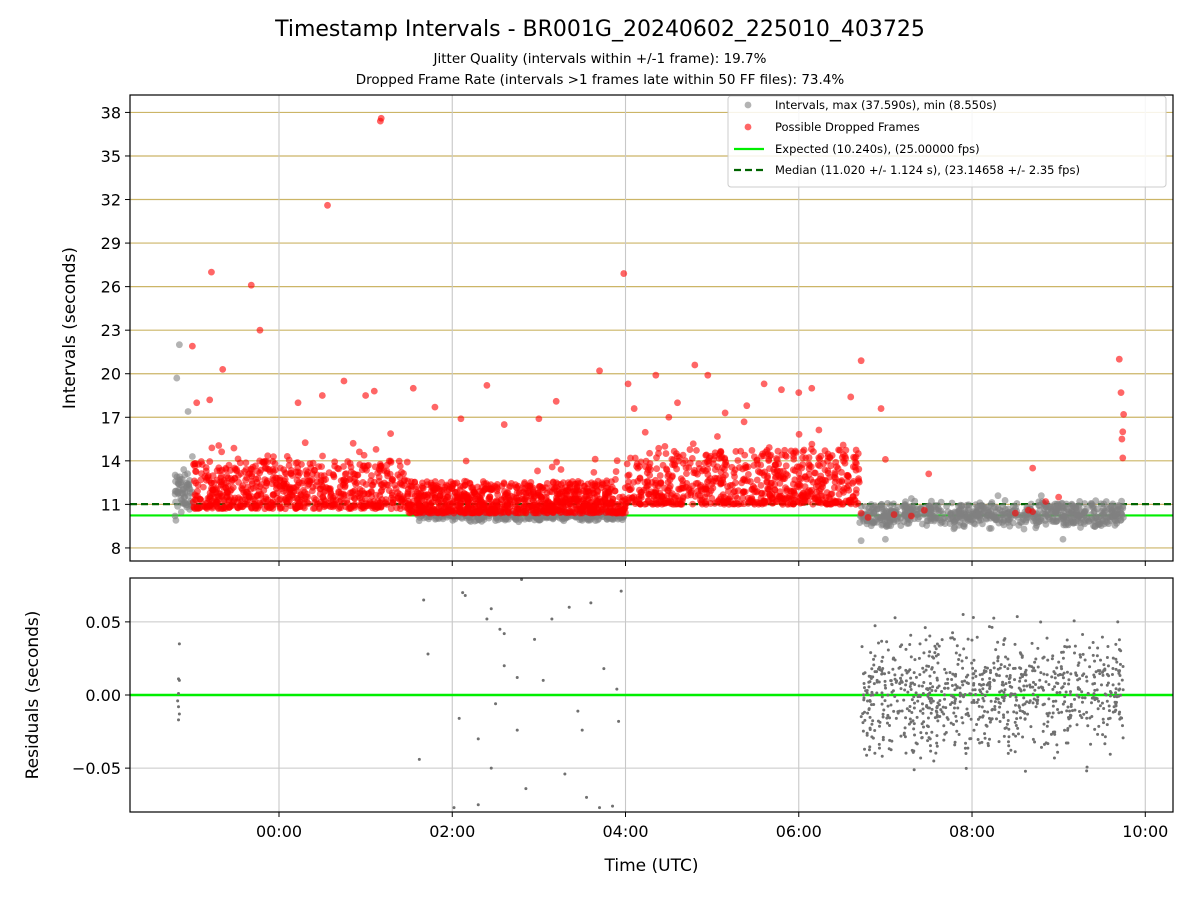  I want to click on intervals-y-tick-label: 11, so click(111, 504).